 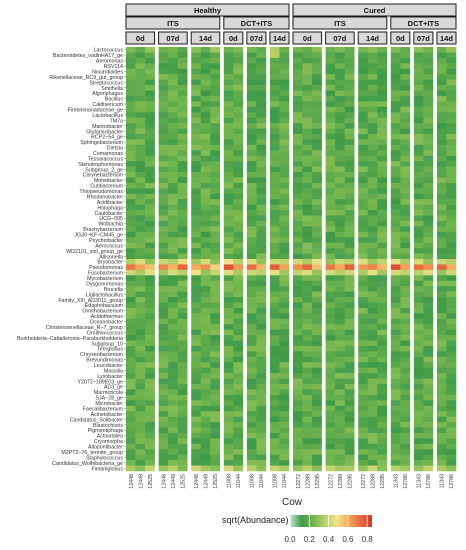 What do you see at coordinates (92, 453) in the screenshot?
I see `row-label: M2PT2−76_termite_group` at bounding box center [92, 453].